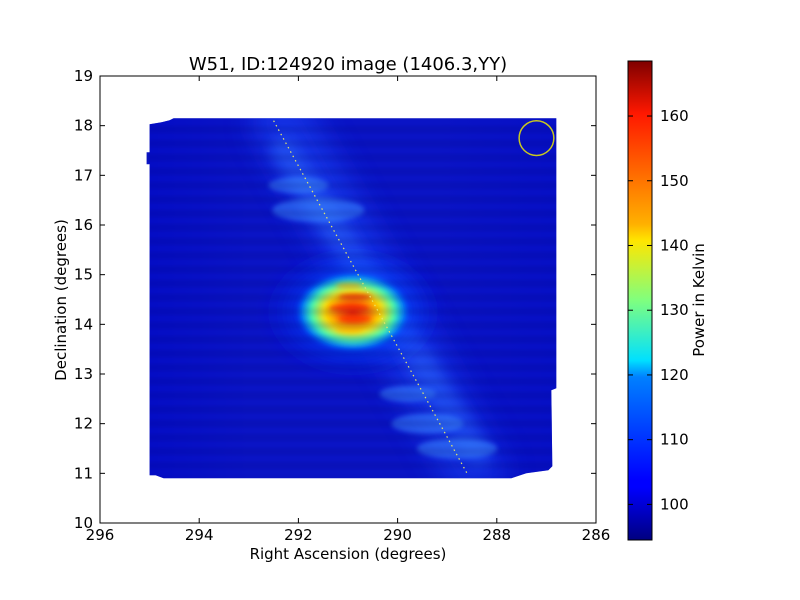  Describe the element at coordinates (348, 554) in the screenshot. I see `x-axis-label: Right Ascension (degrees)` at that location.